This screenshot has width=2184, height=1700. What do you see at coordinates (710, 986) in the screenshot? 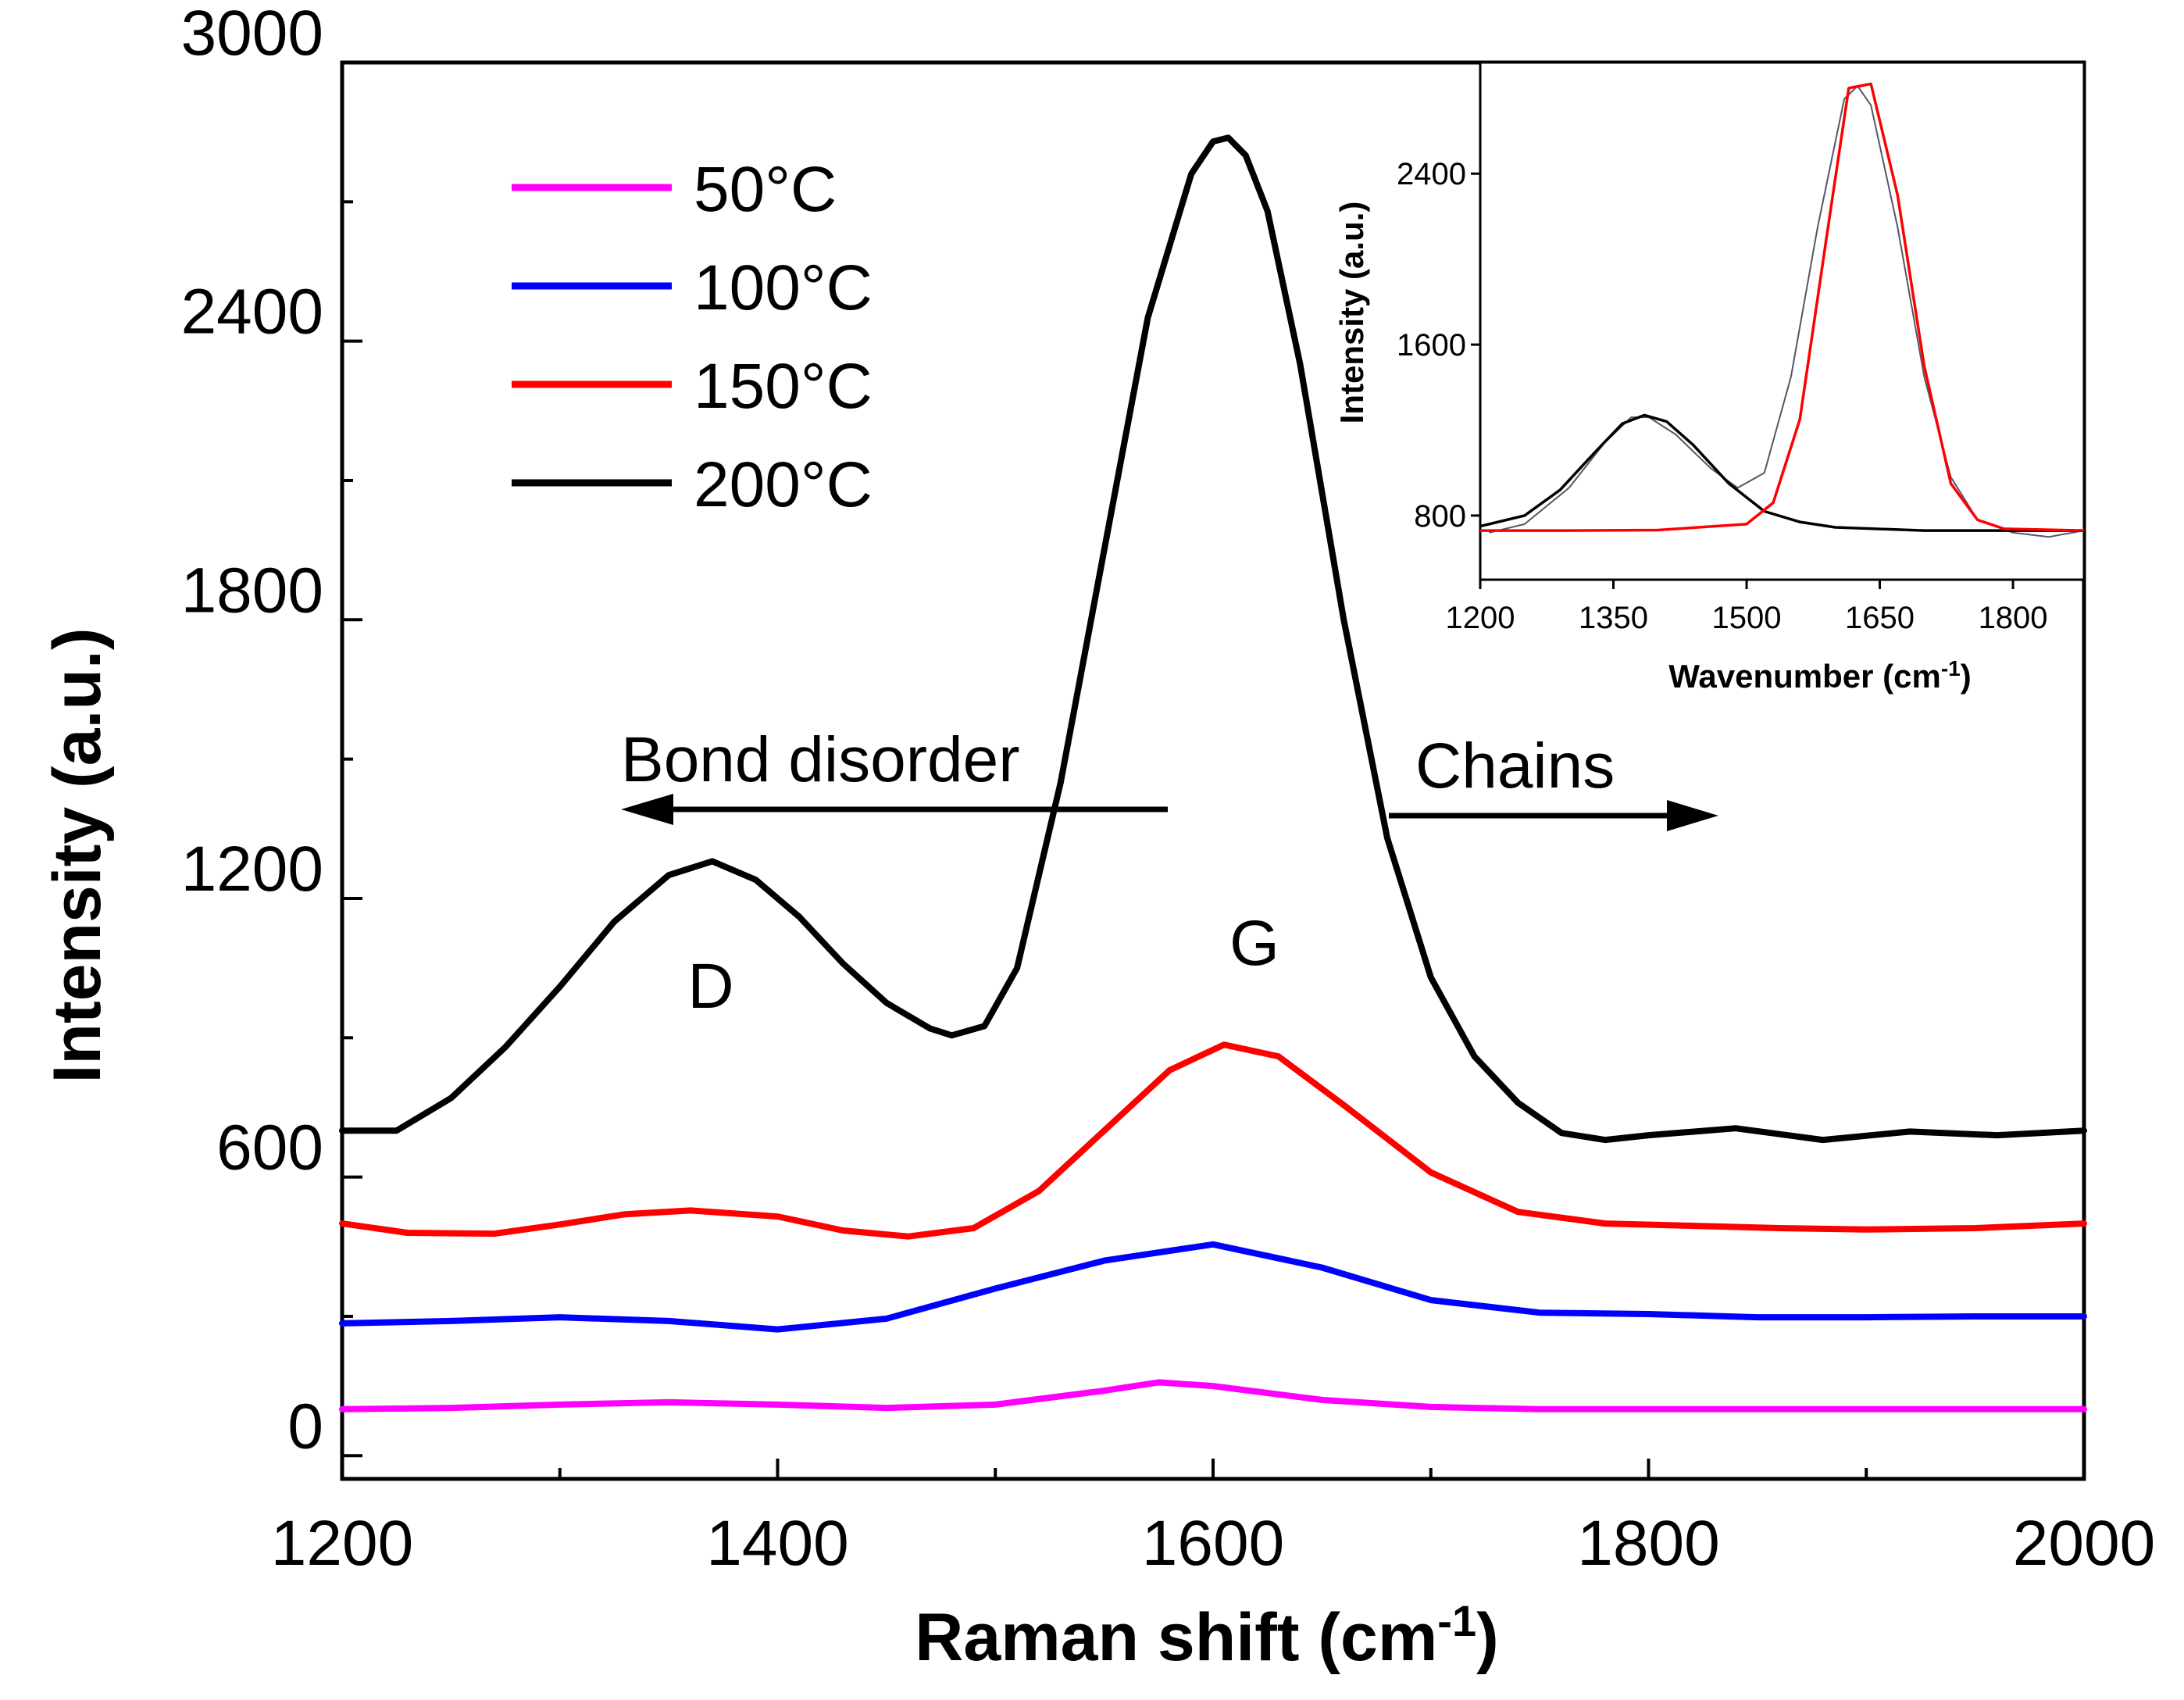
I see `annotation-d-band: D` at bounding box center [710, 986].